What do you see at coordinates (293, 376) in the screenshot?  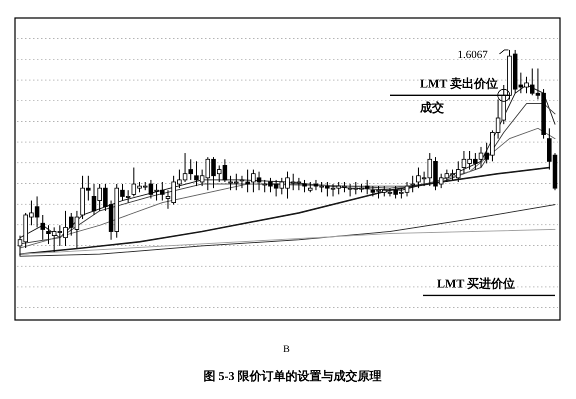 I see `text: 图 5-3 限价订单的设置与成交原理` at bounding box center [293, 376].